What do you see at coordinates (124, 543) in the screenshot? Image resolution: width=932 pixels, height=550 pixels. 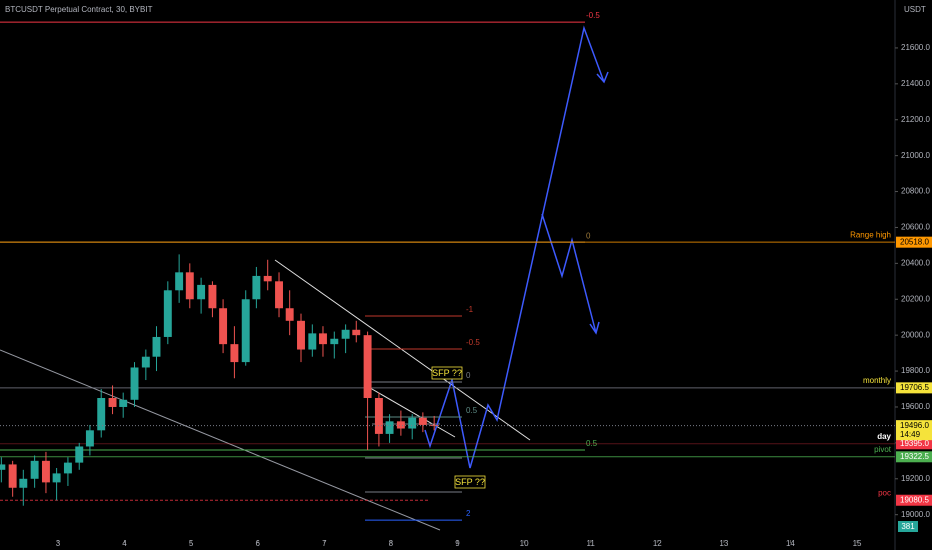 I see `x-tick-label: 4` at bounding box center [124, 543].